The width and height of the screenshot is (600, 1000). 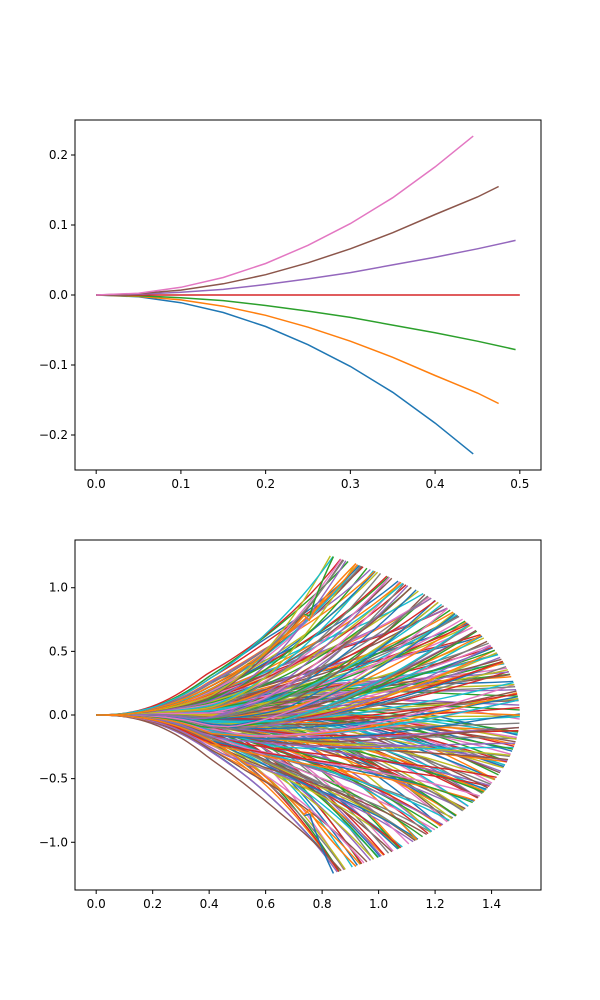 What do you see at coordinates (378, 904) in the screenshot?
I see `bottom-x-tick-label: 1.0` at bounding box center [378, 904].